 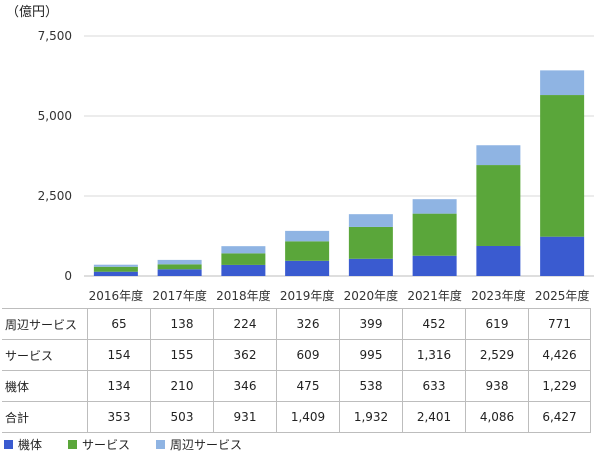 I want to click on table-cell: 1,409, so click(x=308, y=417).